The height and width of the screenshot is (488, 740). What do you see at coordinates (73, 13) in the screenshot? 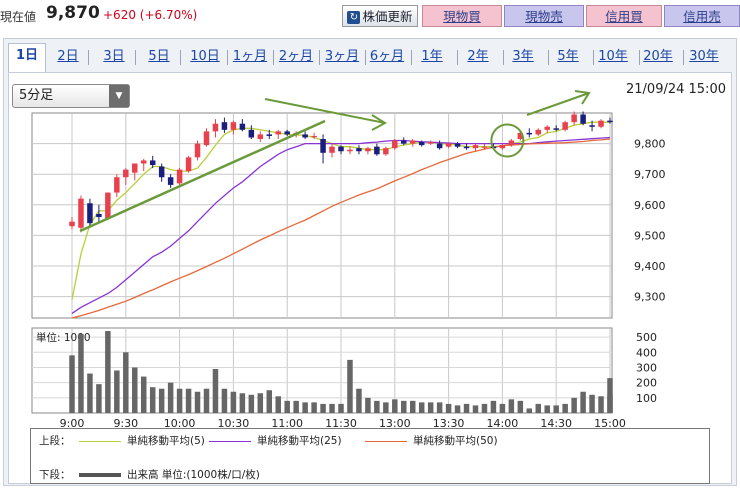
I see `current-price-value: 9,870` at bounding box center [73, 13].